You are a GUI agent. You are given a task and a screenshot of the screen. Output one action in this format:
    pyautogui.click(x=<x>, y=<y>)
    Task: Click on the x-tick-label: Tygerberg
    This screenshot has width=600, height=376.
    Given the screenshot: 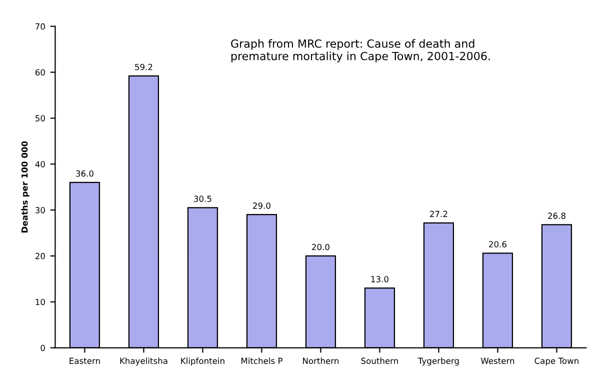 What is the action you would take?
    pyautogui.click(x=438, y=362)
    